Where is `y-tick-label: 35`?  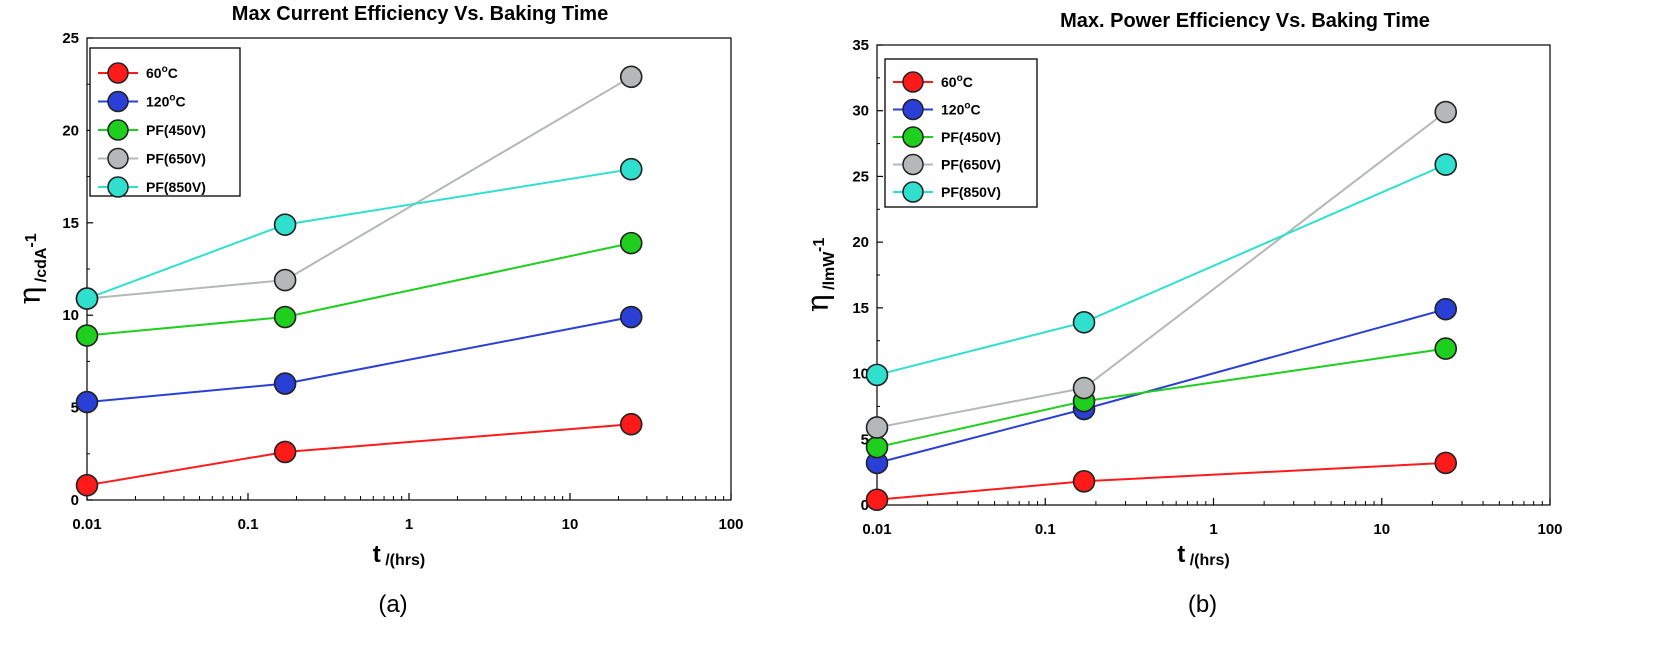 y-tick-label: 35 is located at coordinates (860, 45).